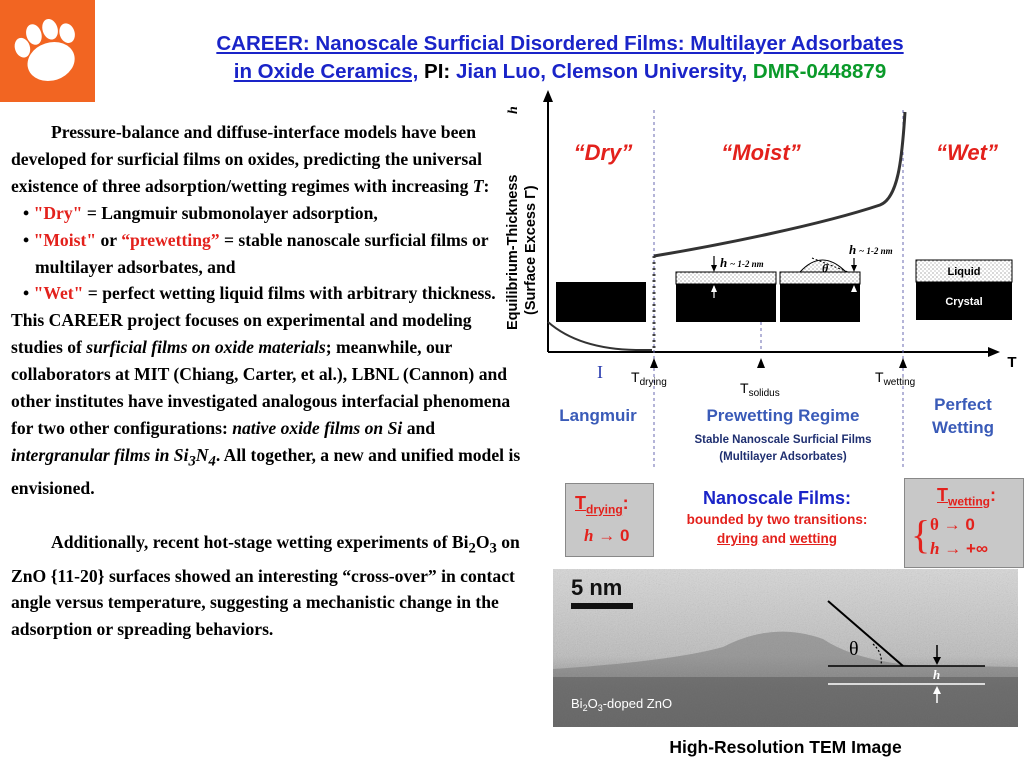  What do you see at coordinates (601, 71) in the screenshot?
I see `pi-name: Jian Luo, Clemson University,` at bounding box center [601, 71].